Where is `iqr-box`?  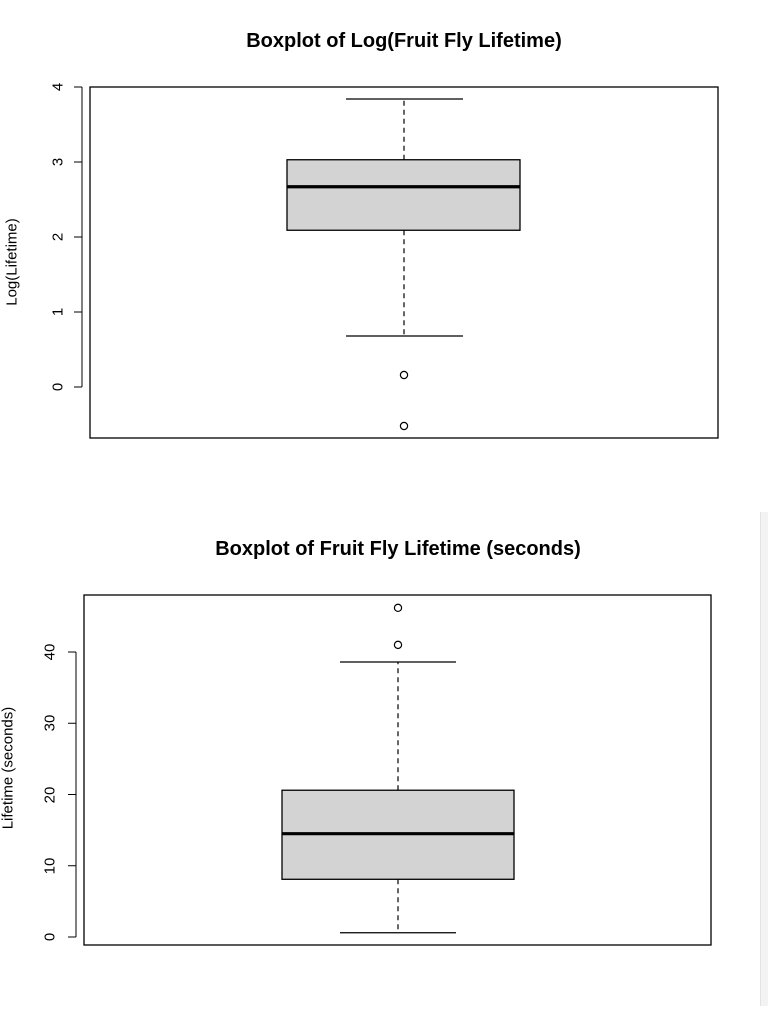 iqr-box is located at coordinates (403, 195).